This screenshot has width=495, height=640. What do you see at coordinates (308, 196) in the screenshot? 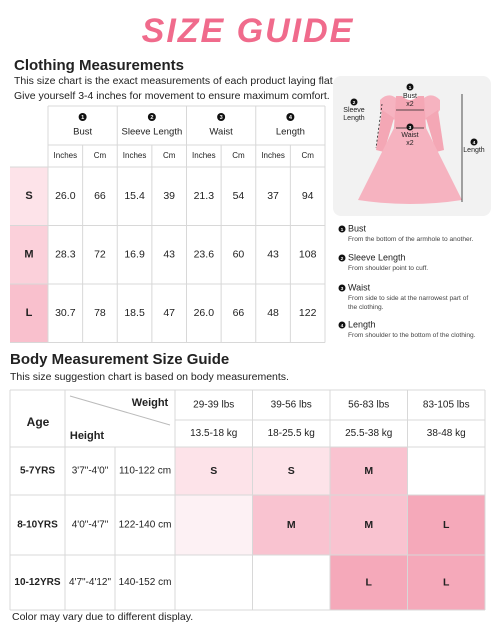
I see `measurement-value: 94` at bounding box center [308, 196].